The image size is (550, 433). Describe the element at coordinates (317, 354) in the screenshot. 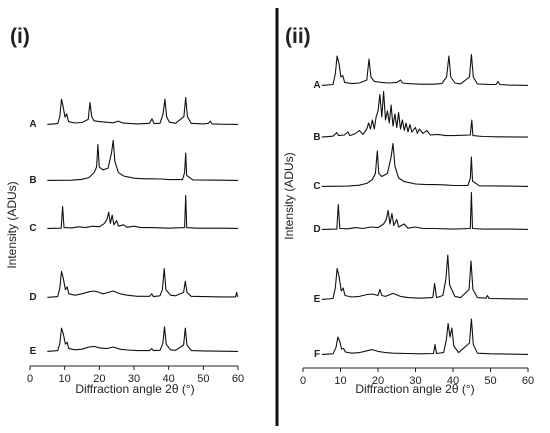

I see `trace-label: F` at that location.